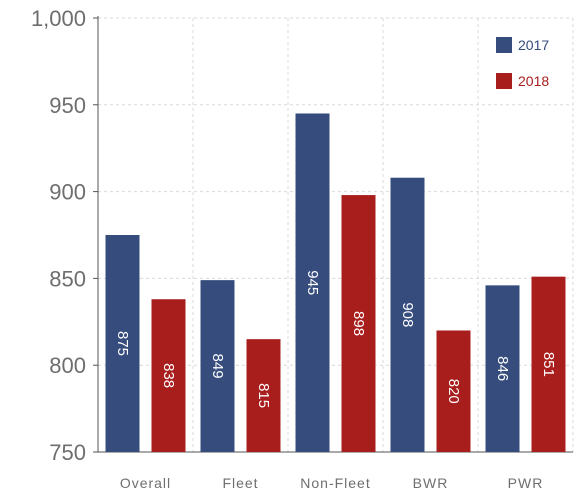 The height and width of the screenshot is (495, 578). Describe the element at coordinates (431, 483) in the screenshot. I see `x-tick-label: BWR` at that location.